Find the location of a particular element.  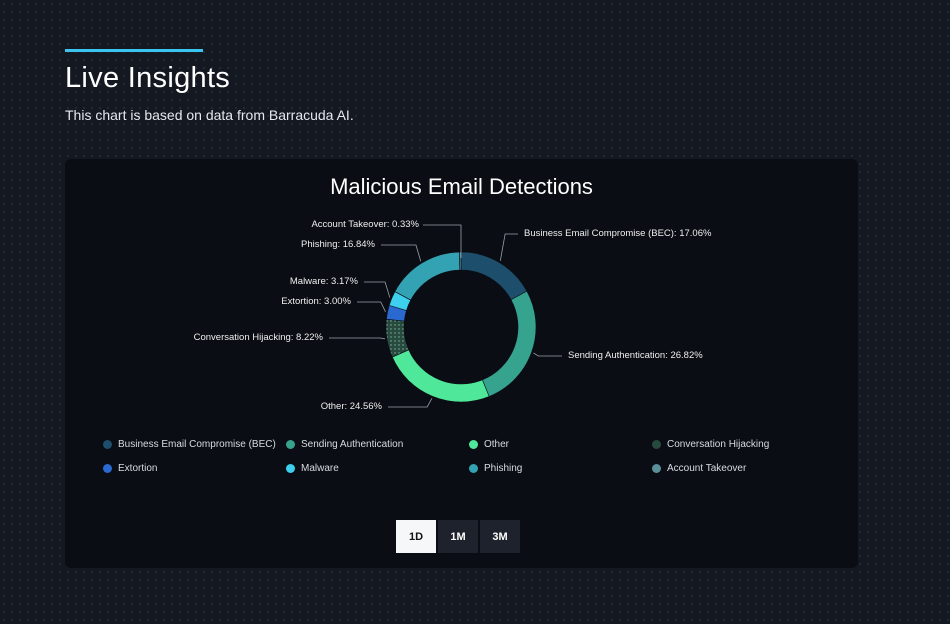

legend-label: Other is located at coordinates (497, 444).